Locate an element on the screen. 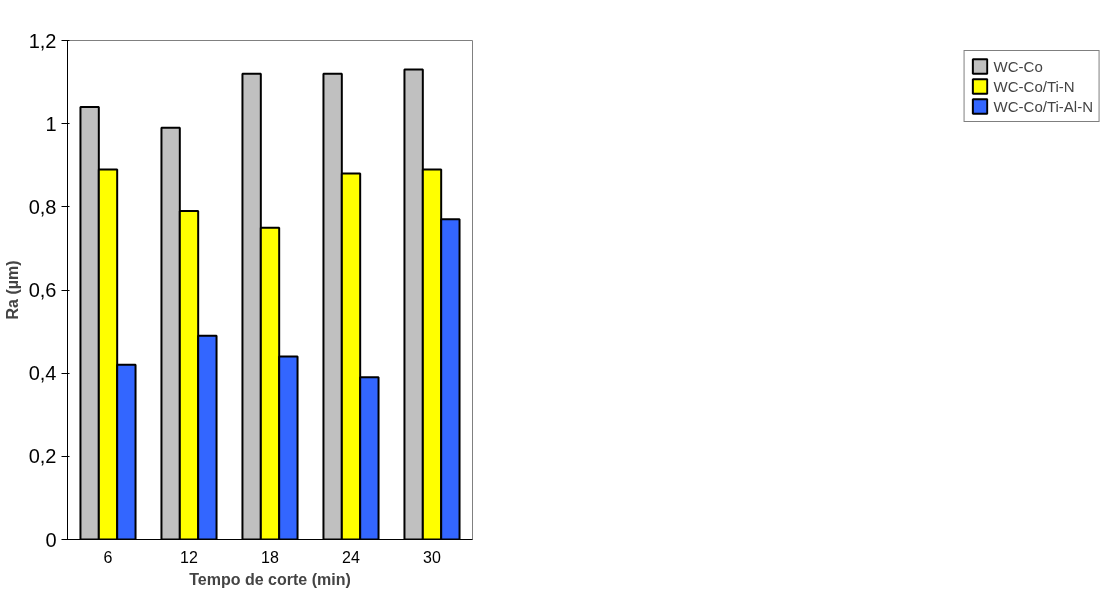  y-axis-title: Ra (µm) is located at coordinates (12, 290).